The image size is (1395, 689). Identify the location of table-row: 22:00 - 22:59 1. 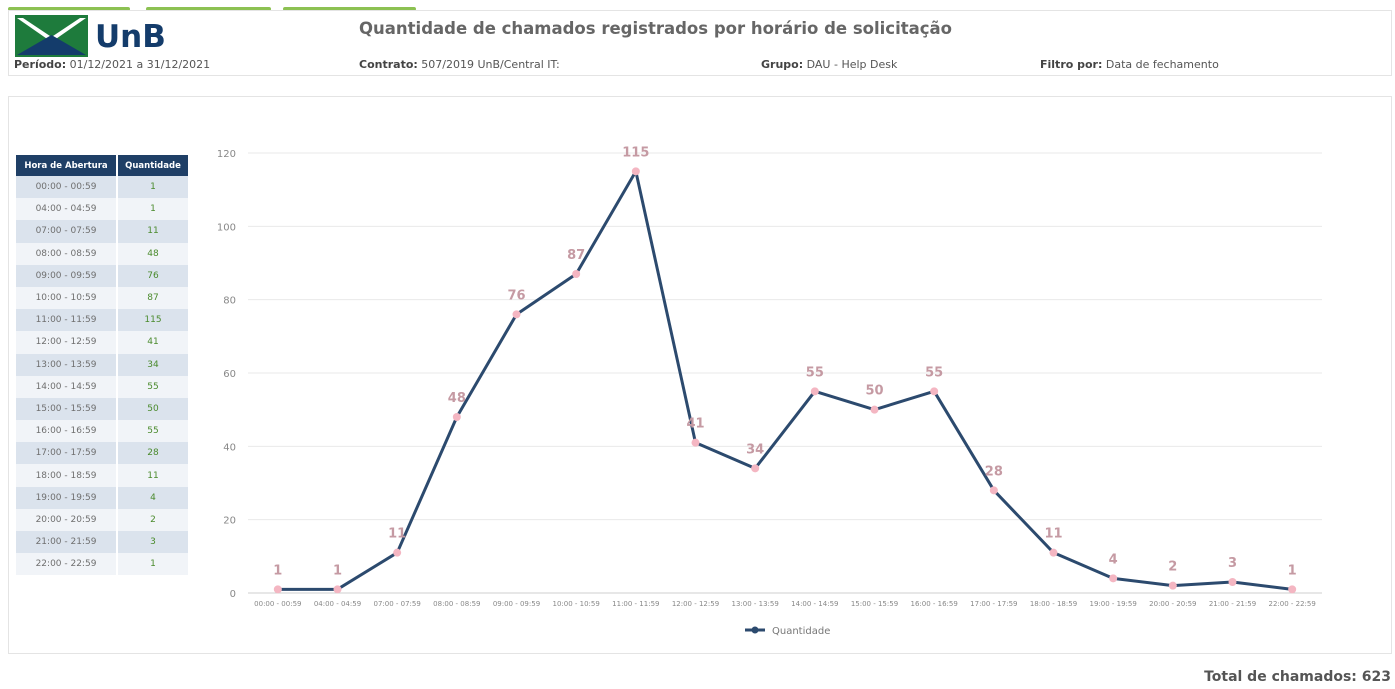
(102, 564).